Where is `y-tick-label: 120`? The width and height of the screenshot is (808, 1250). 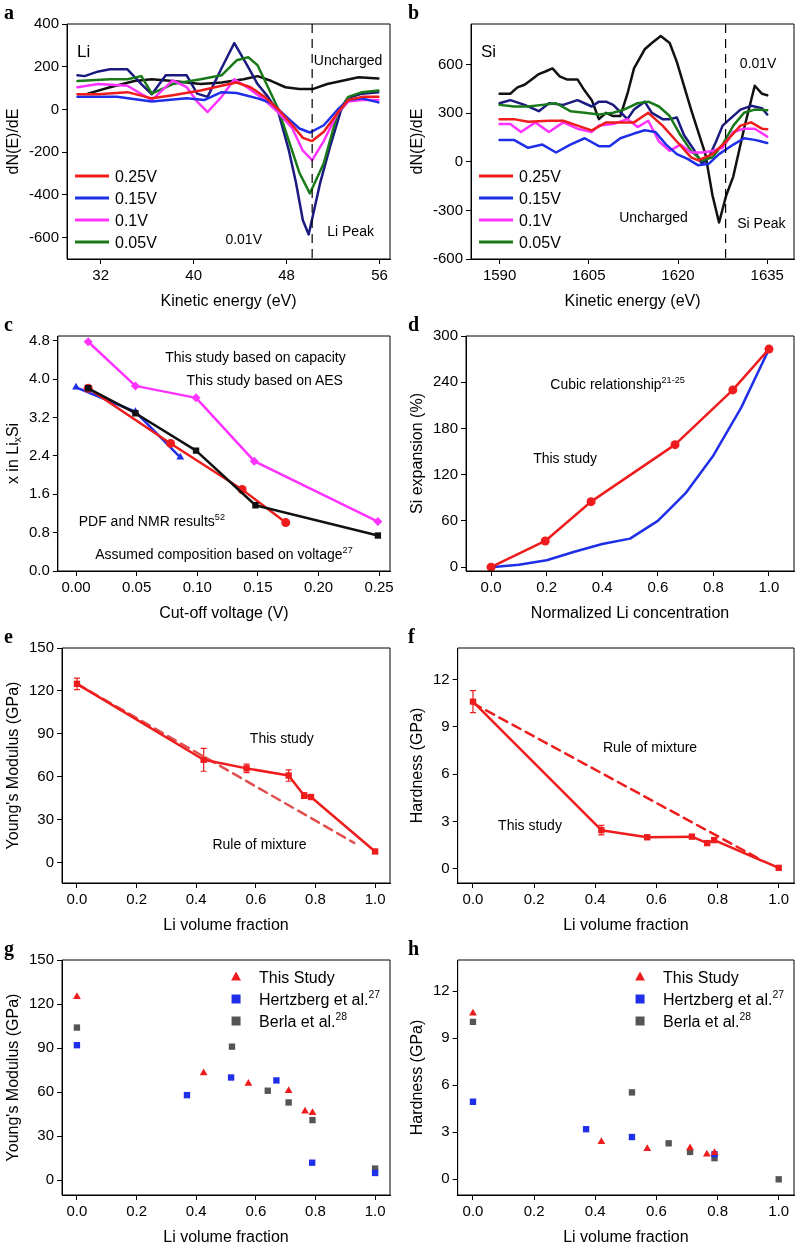 y-tick-label: 120 is located at coordinates (446, 473).